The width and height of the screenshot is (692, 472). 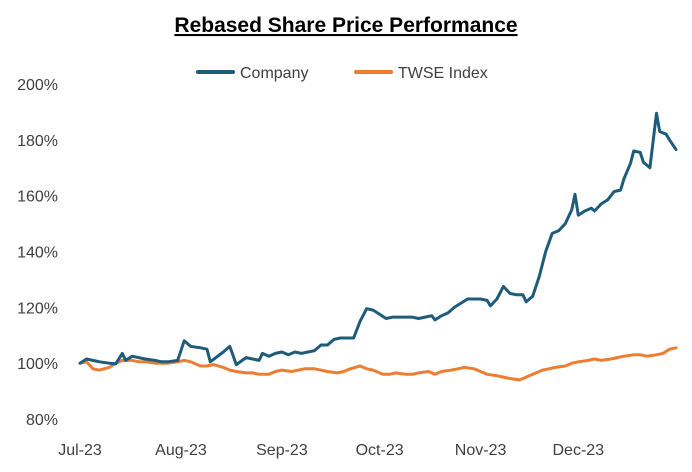 I want to click on x-tick-label: Nov-23, so click(x=481, y=450).